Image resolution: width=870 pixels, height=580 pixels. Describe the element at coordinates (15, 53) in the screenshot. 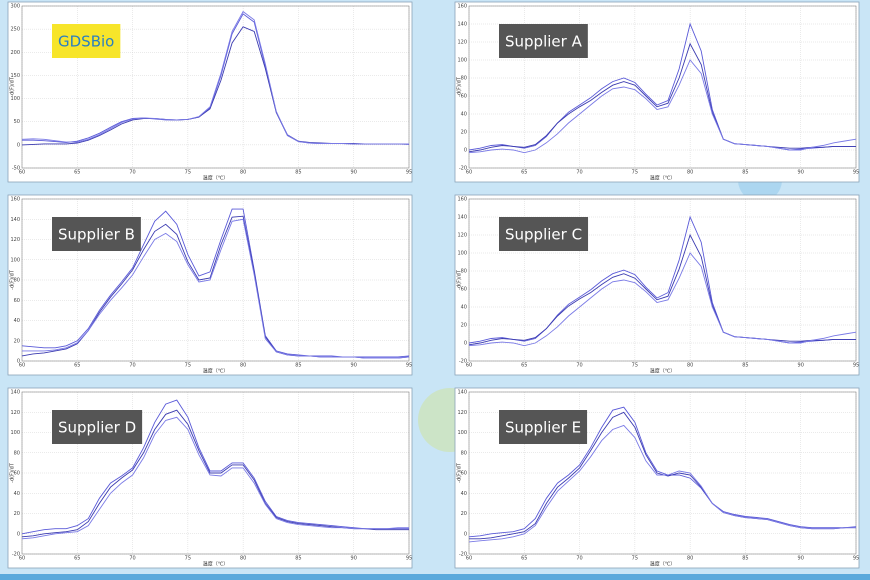

I see `y-tick-label: 200` at that location.